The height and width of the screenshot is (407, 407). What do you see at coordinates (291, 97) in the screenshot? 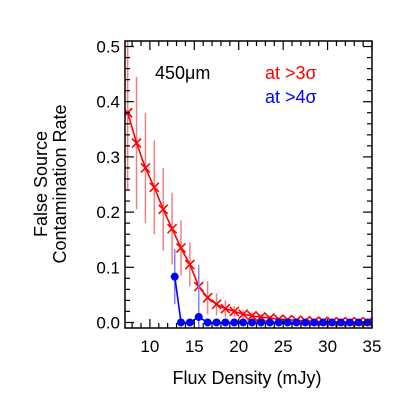
I see `legend-entry-4sigma: at >4σ` at bounding box center [291, 97].